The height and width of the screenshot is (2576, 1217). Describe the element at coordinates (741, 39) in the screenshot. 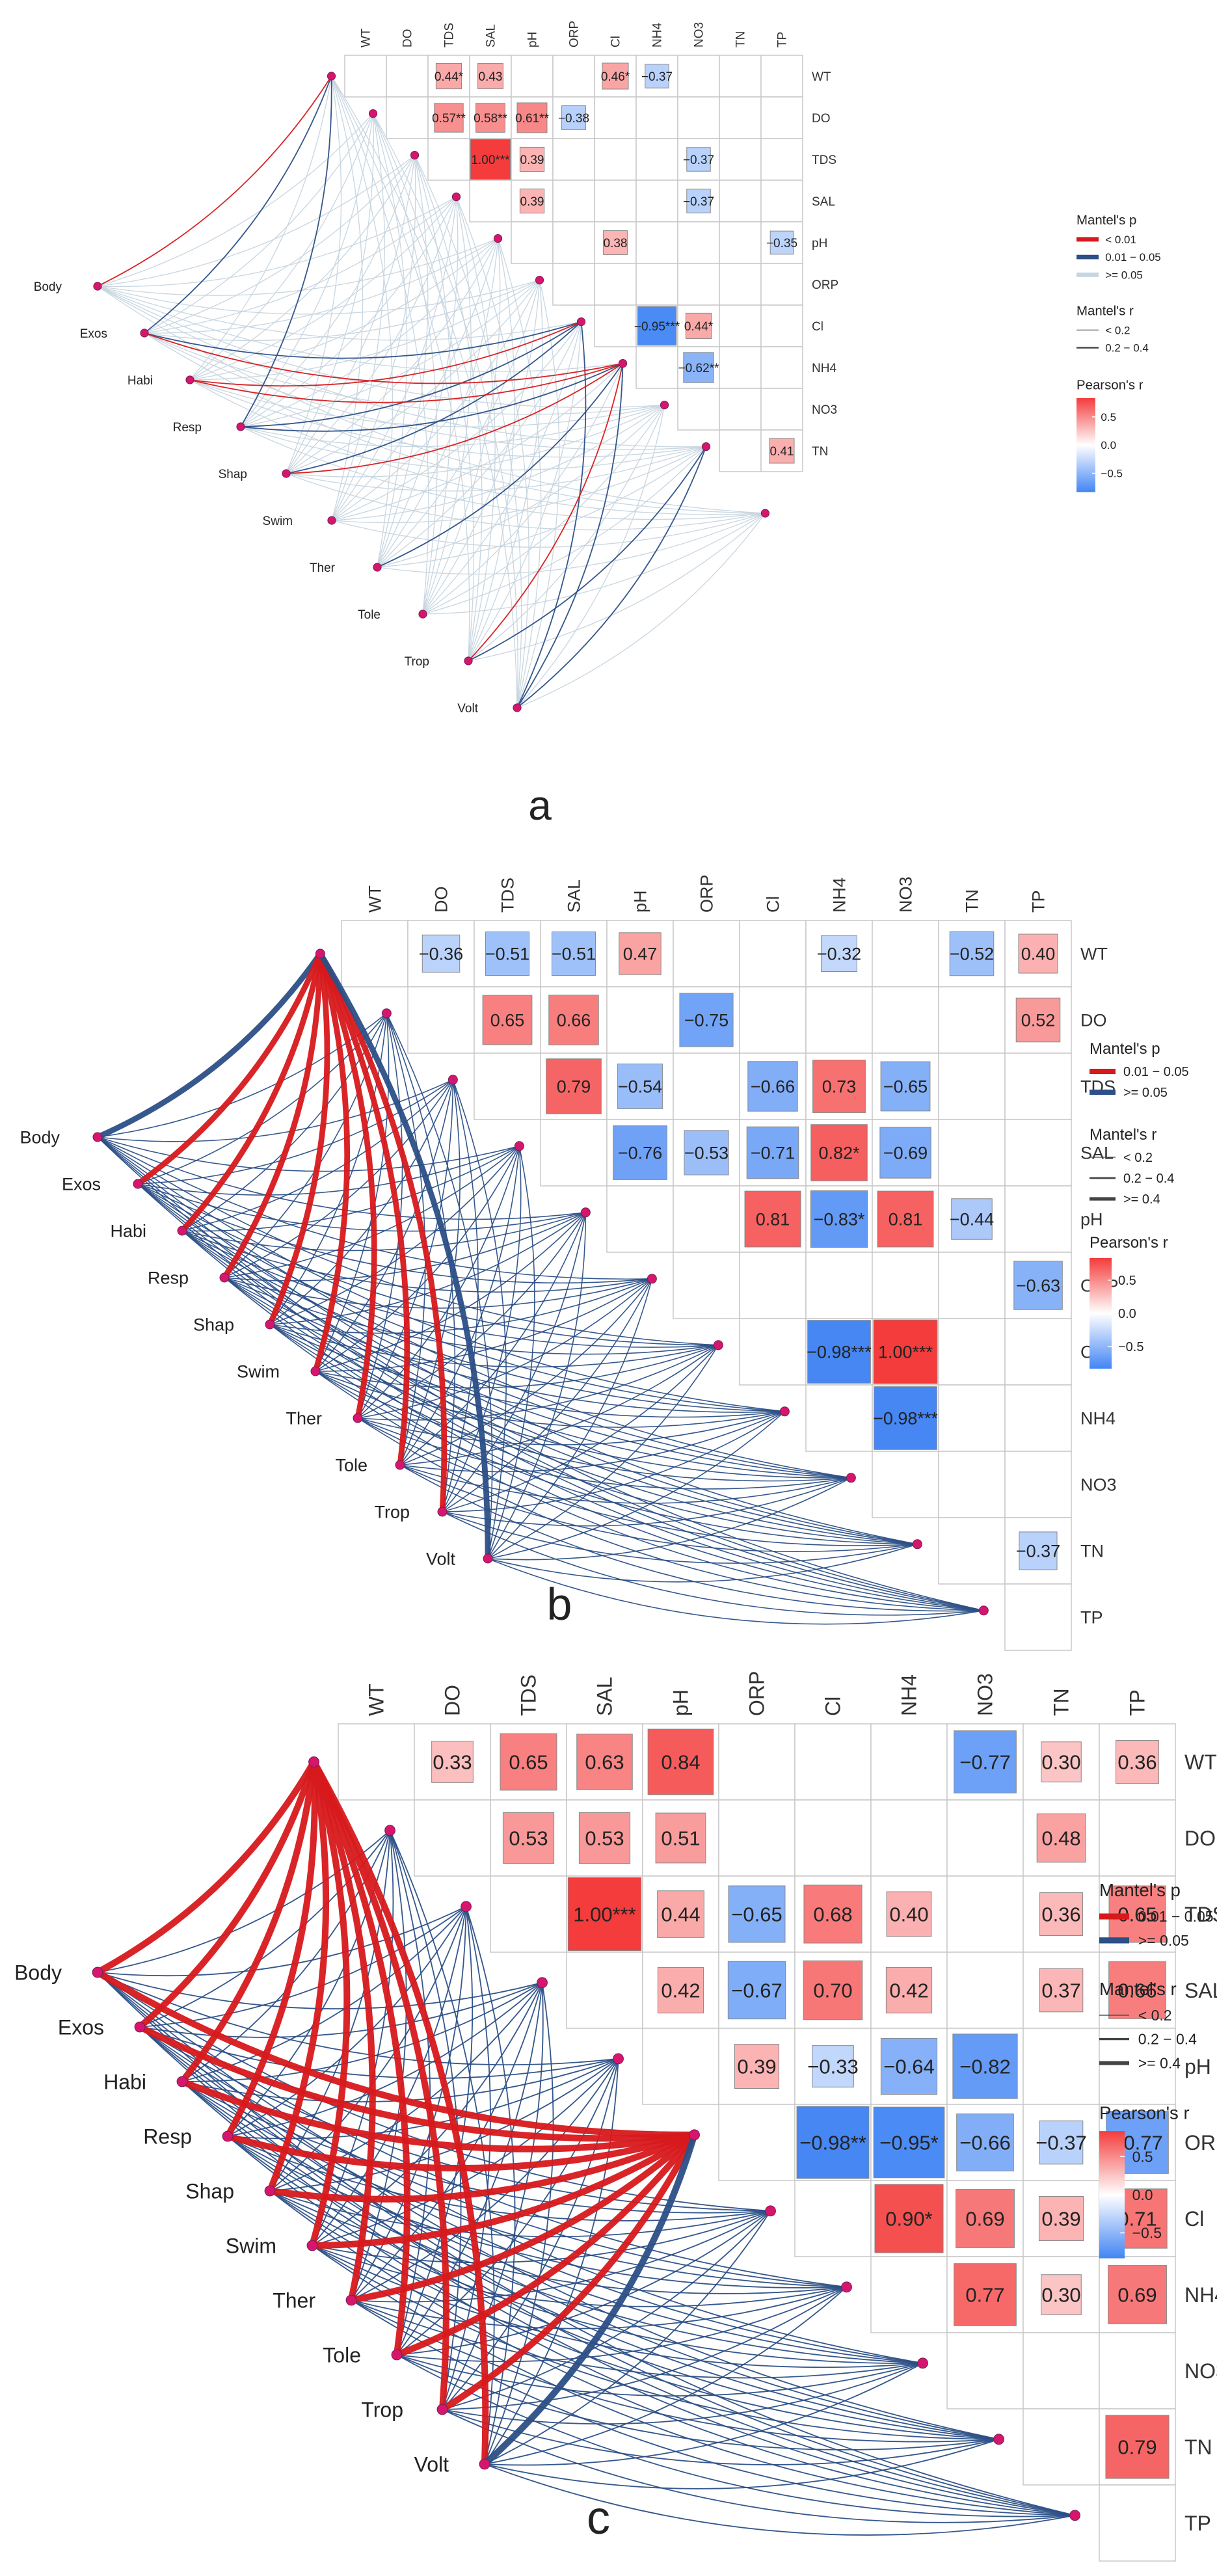

I see `column-label: TN` at that location.